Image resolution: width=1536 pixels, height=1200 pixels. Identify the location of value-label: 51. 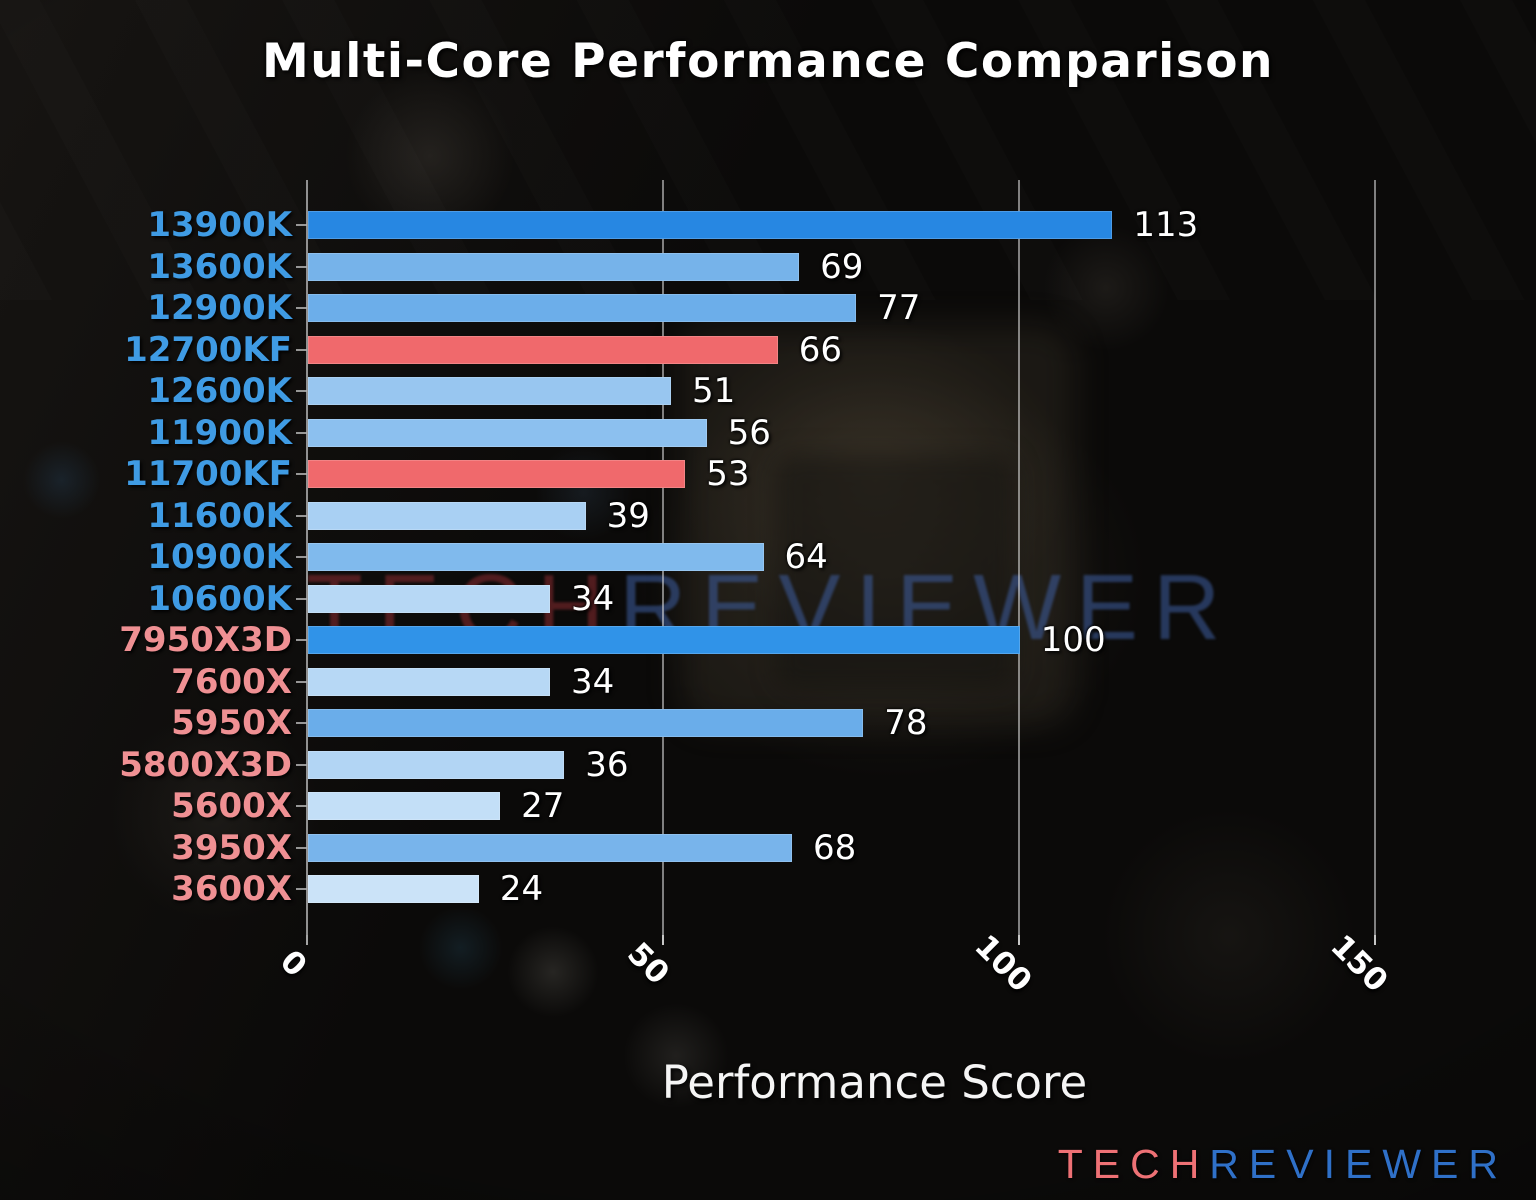
(714, 391).